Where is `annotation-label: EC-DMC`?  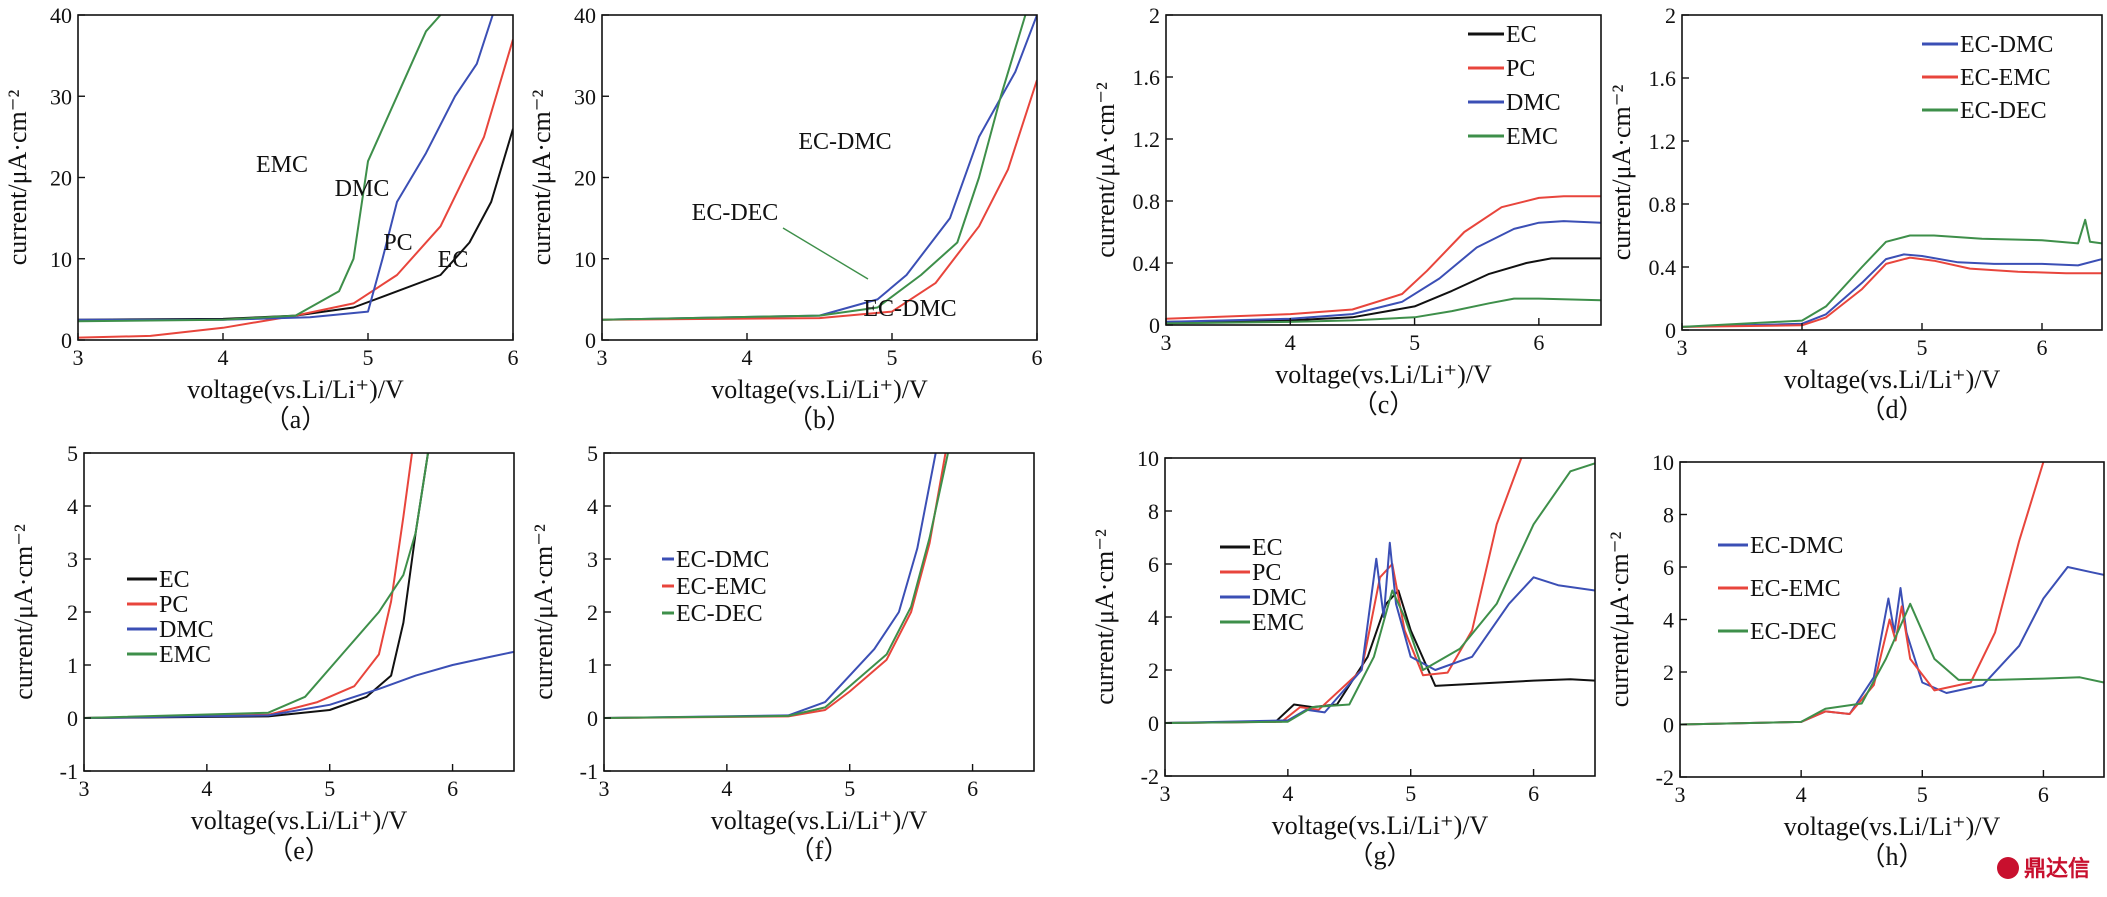
annotation-label: EC-DMC is located at coordinates (844, 142).